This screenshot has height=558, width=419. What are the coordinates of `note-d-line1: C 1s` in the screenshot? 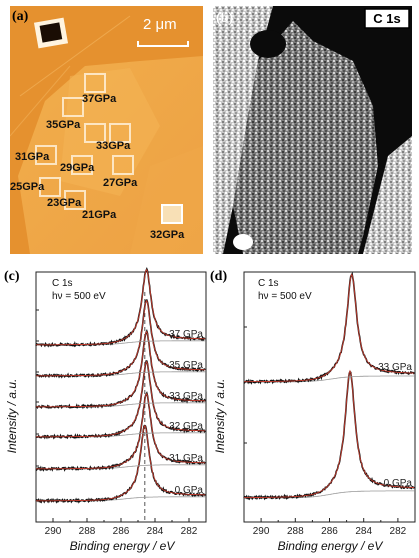 It's located at (268, 283).